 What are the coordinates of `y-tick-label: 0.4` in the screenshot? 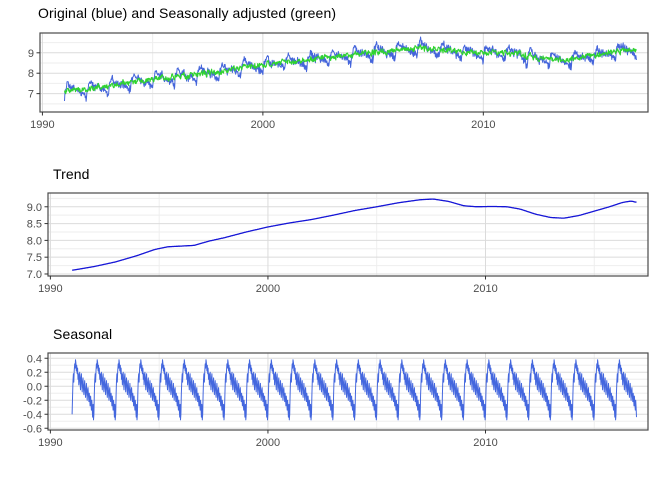 It's located at (34, 359).